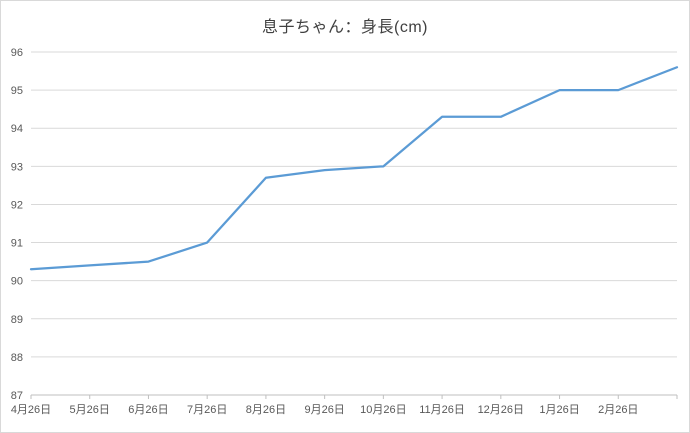 This screenshot has height=433, width=690. Describe the element at coordinates (90, 410) in the screenshot. I see `x-axis-label: 5月26日` at that location.